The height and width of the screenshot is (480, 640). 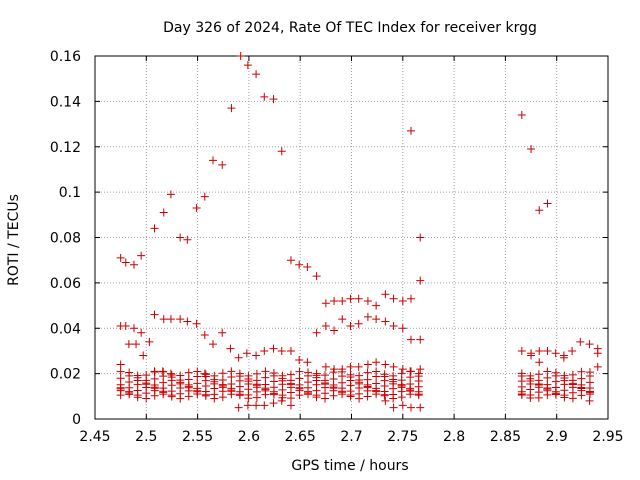 I want to click on x-tick-label: 2.6, so click(x=249, y=437).